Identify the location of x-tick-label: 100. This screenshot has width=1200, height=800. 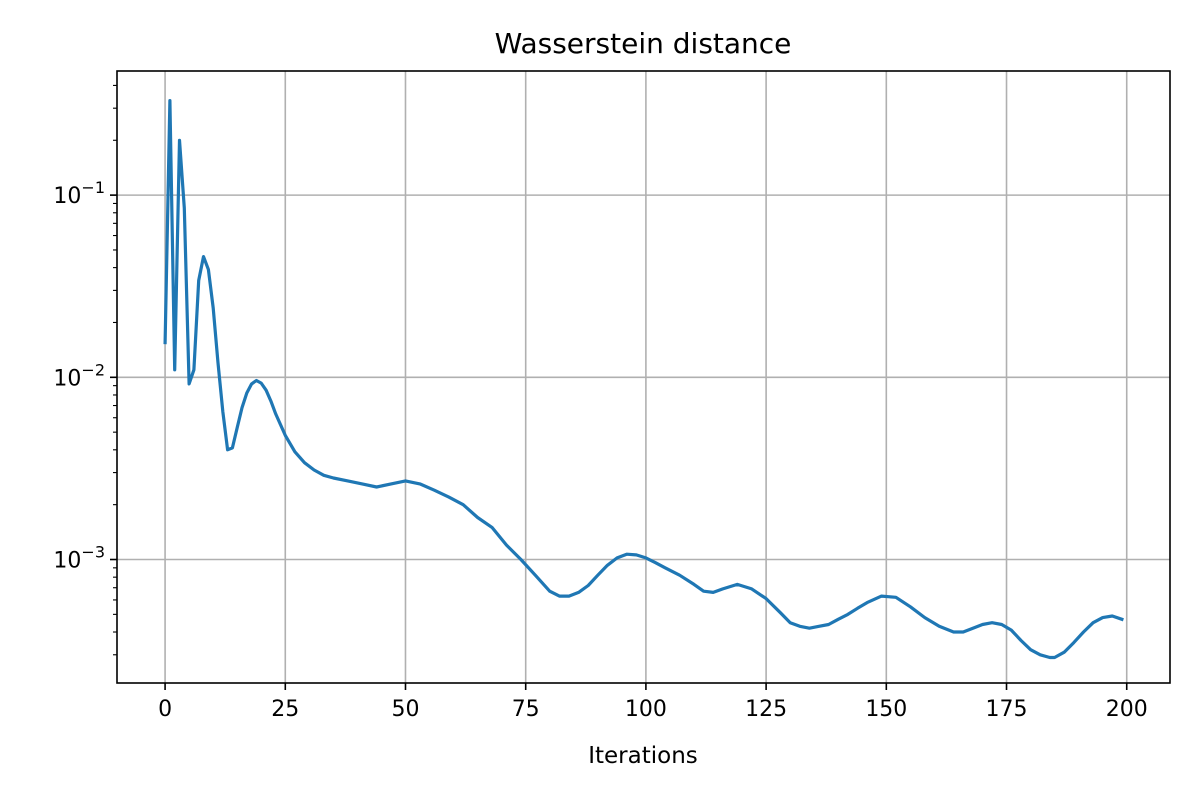
(646, 709).